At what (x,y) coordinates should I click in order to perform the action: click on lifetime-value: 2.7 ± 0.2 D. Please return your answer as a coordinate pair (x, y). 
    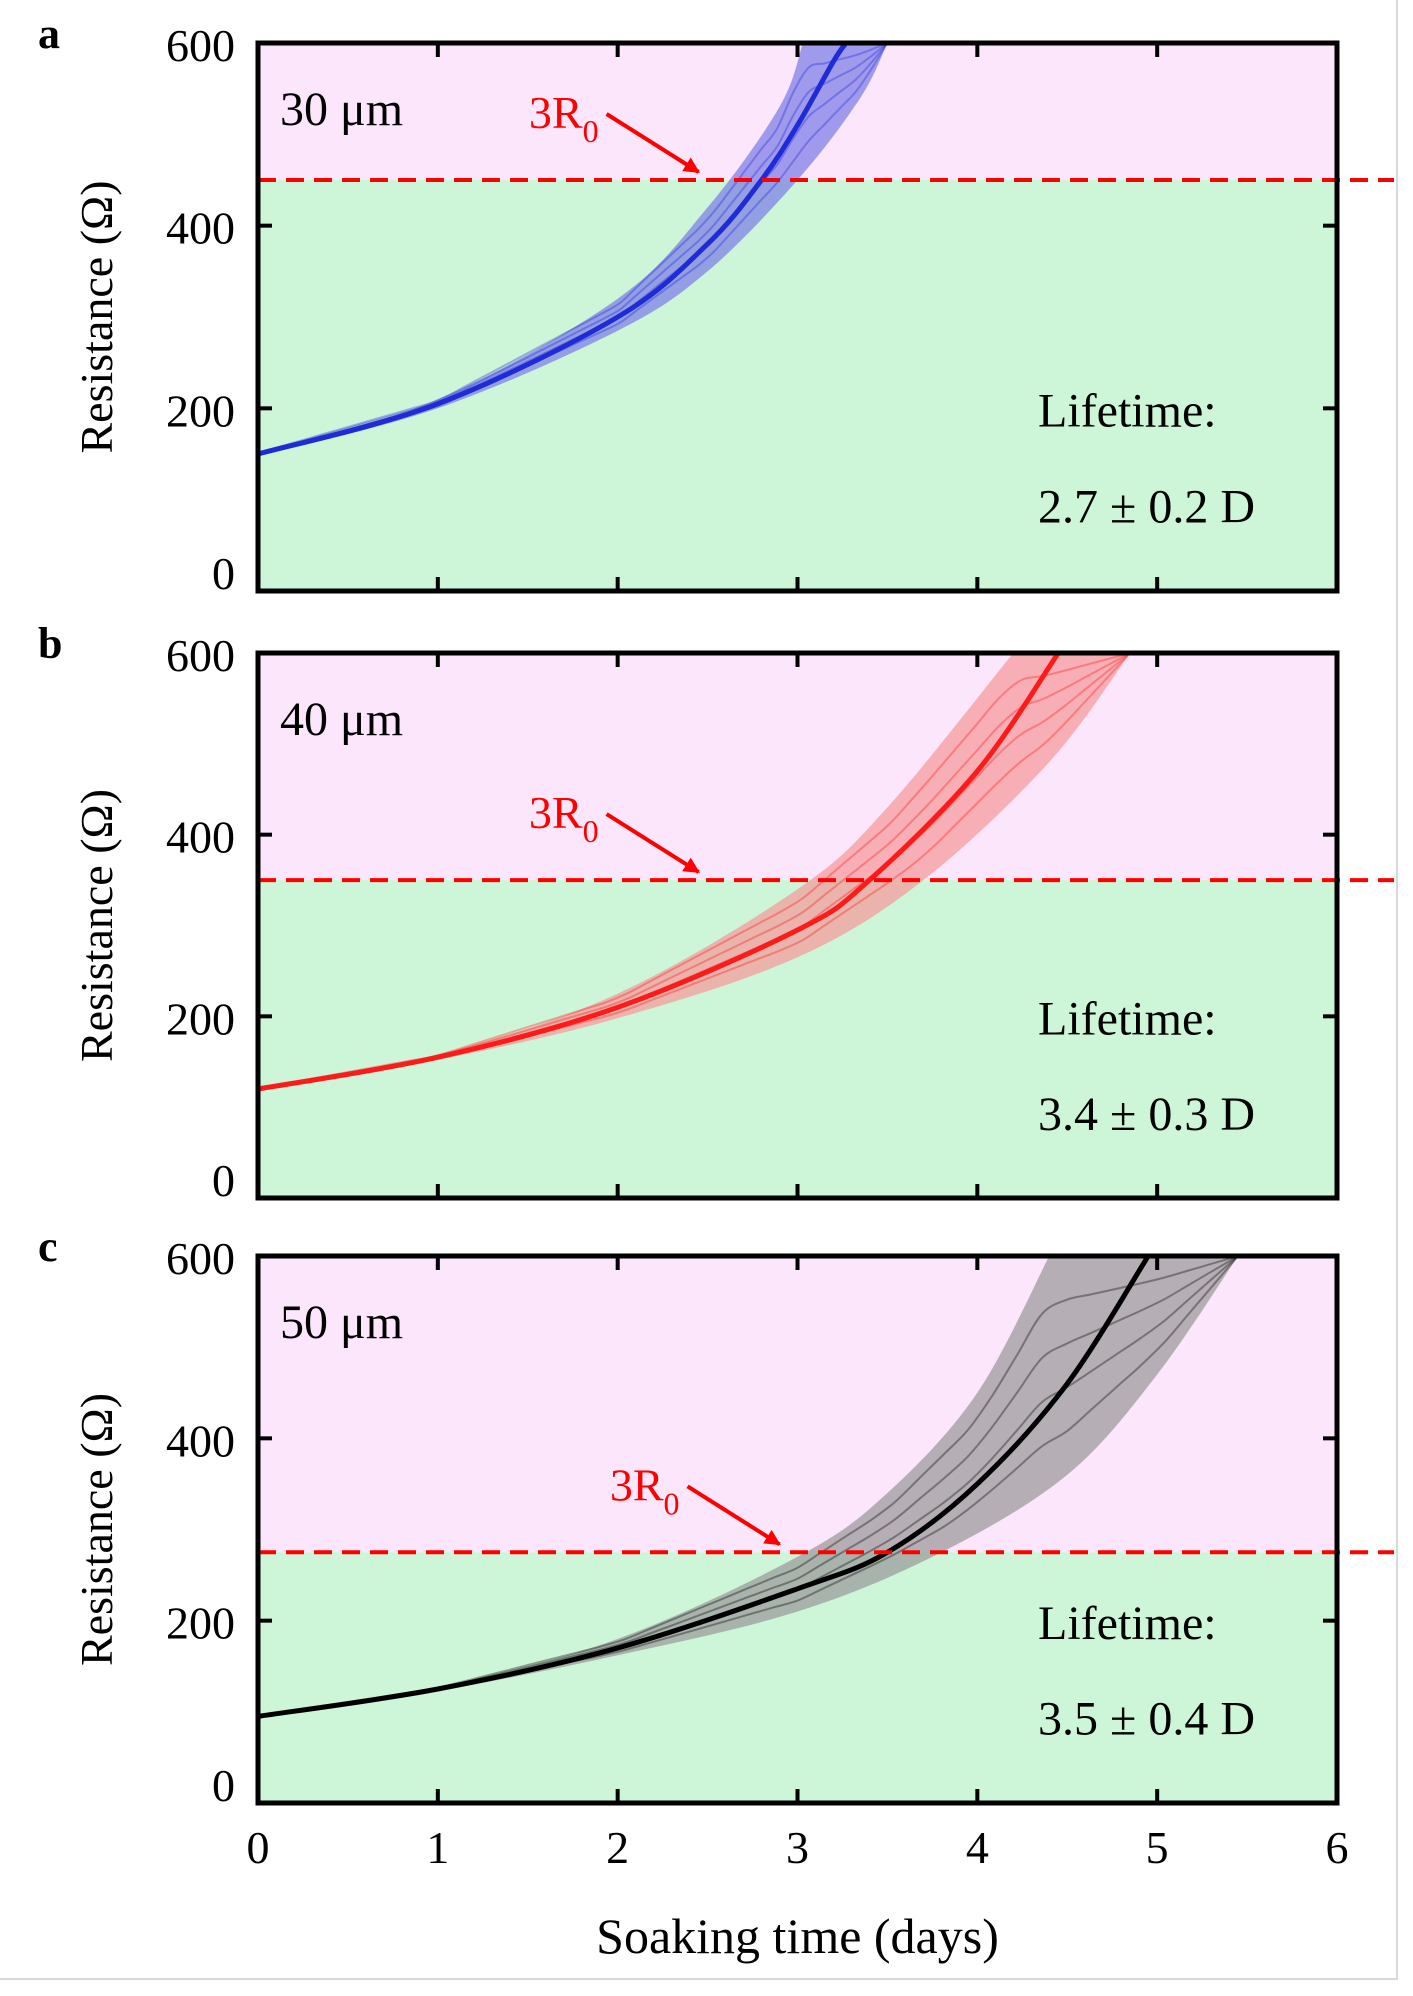
    Looking at the image, I should click on (1146, 507).